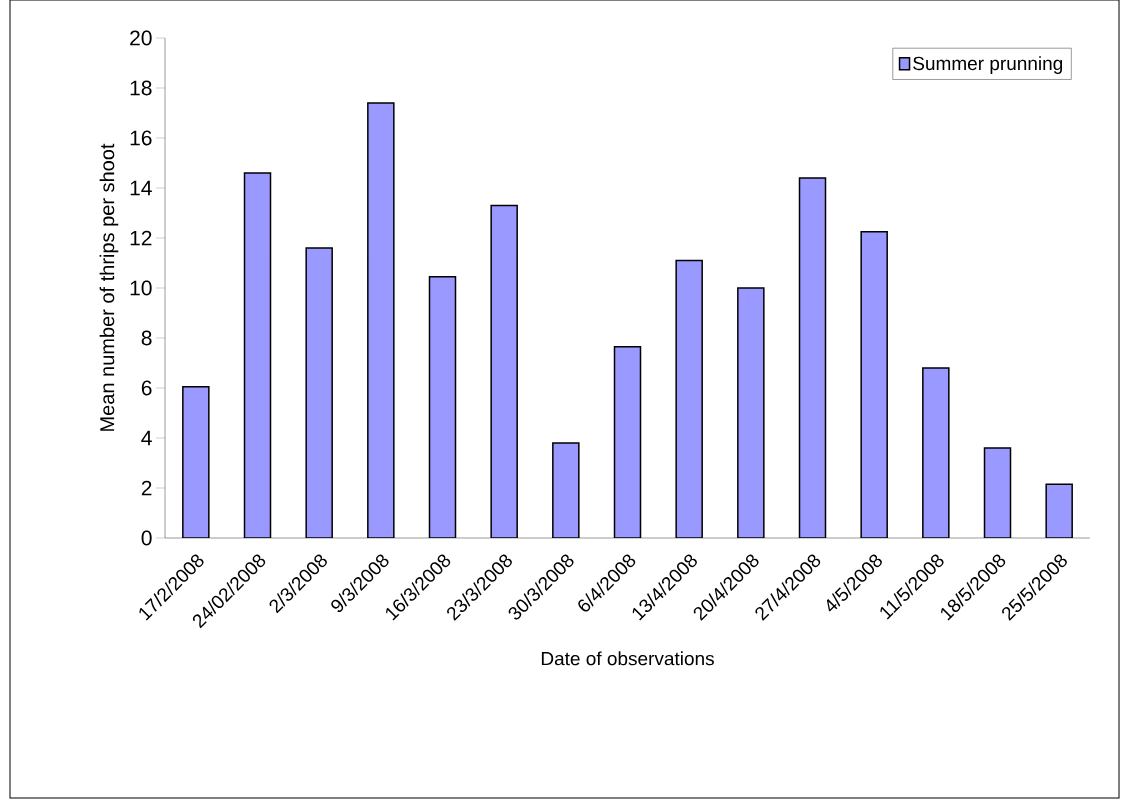 Image resolution: width=1127 pixels, height=804 pixels. Describe the element at coordinates (146, 388) in the screenshot. I see `y-tick-label: 6` at that location.